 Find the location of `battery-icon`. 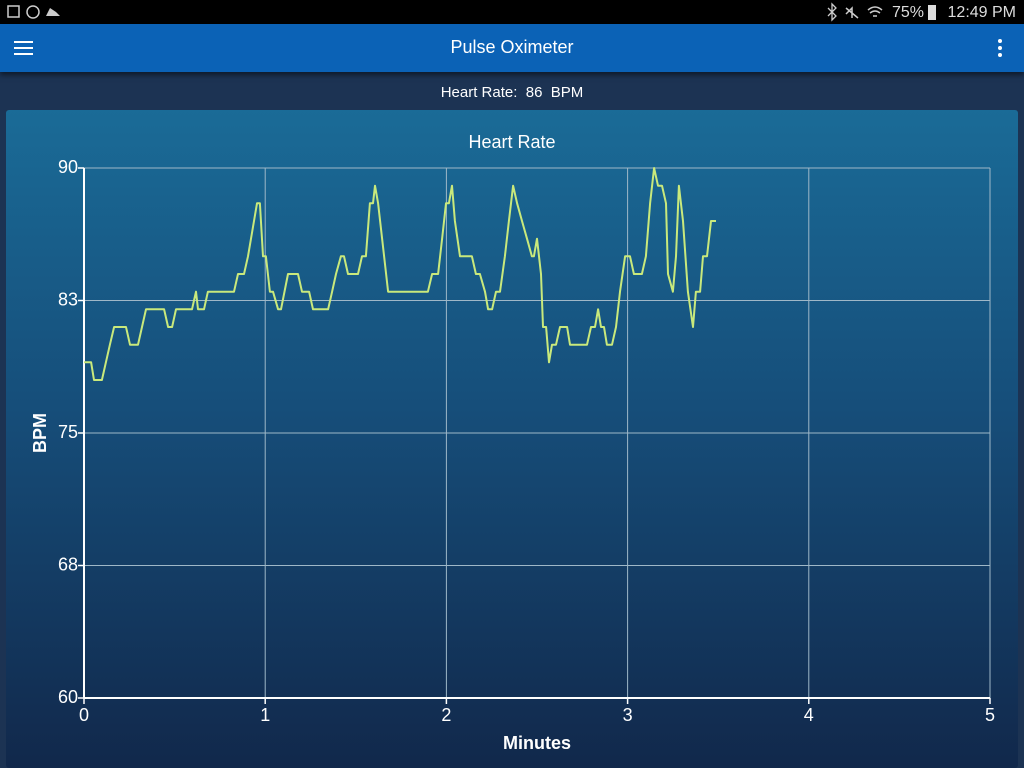

battery-icon is located at coordinates (932, 12).